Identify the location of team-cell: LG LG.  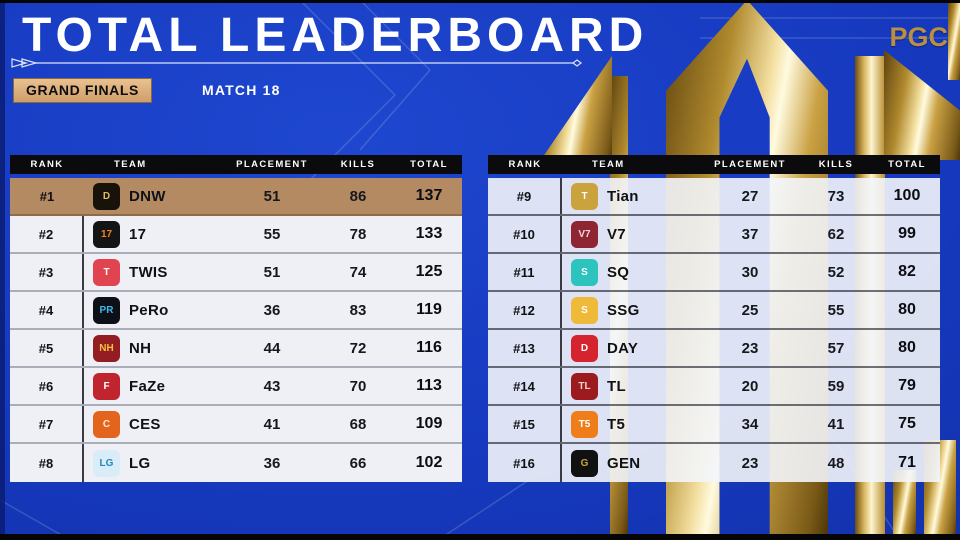
(154, 463).